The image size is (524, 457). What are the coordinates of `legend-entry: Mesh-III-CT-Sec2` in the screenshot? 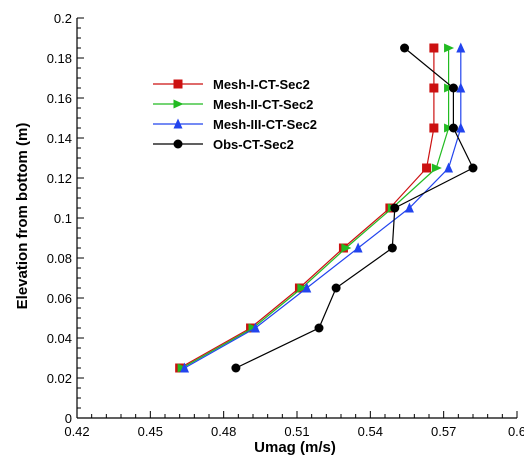 It's located at (235, 124).